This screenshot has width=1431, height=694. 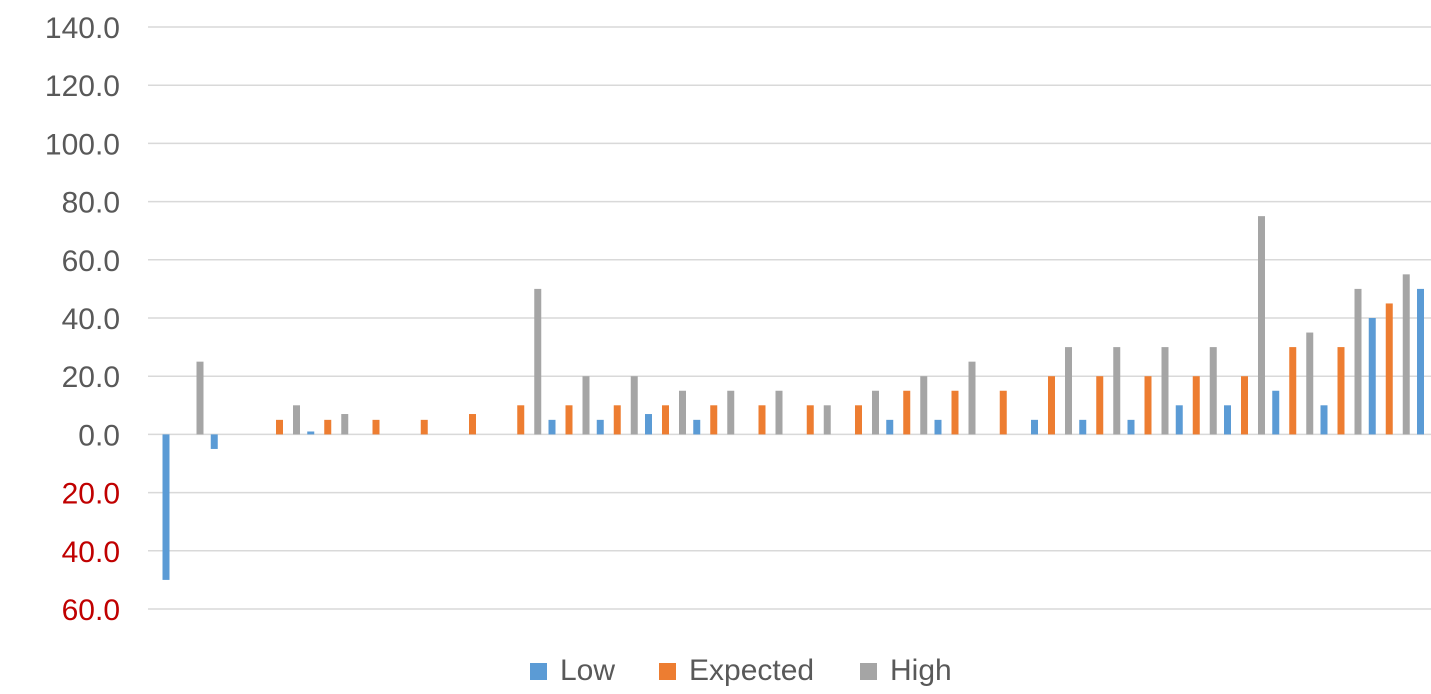 What do you see at coordinates (99, 435) in the screenshot?
I see `y-tick-label: 0.0` at bounding box center [99, 435].